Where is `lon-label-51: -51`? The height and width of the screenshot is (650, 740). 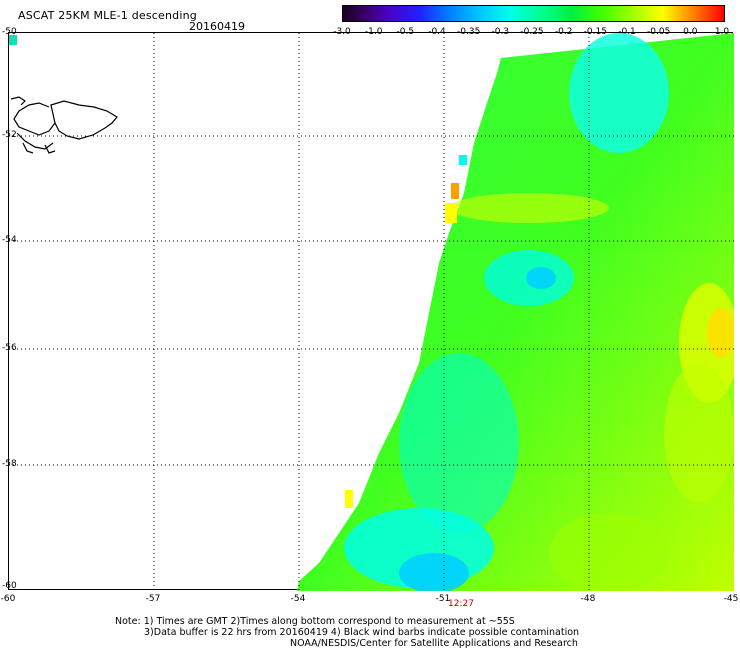
lon-label-51: -51 is located at coordinates (443, 599).